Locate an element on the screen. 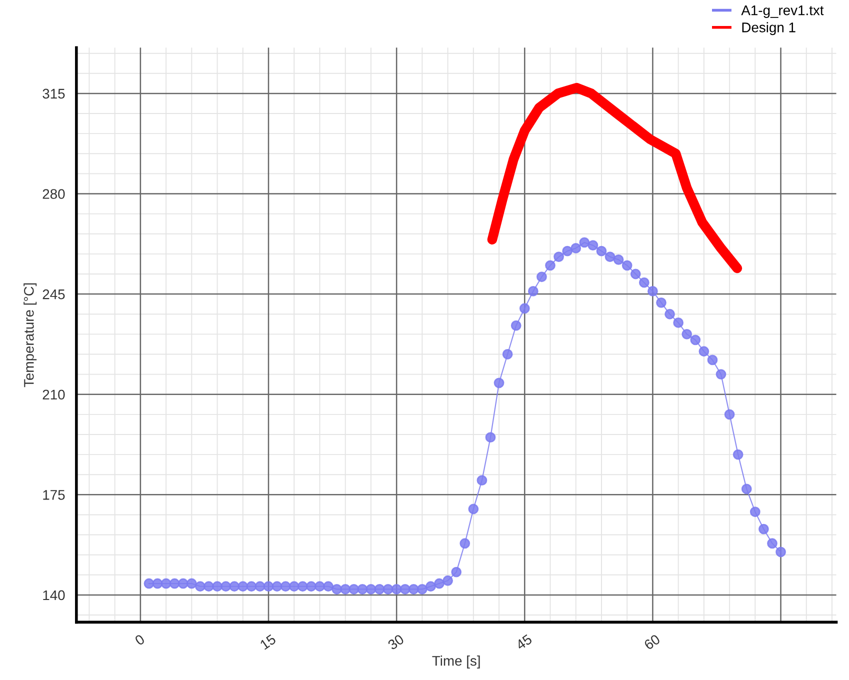  y-tick-label: 175 is located at coordinates (54, 495).